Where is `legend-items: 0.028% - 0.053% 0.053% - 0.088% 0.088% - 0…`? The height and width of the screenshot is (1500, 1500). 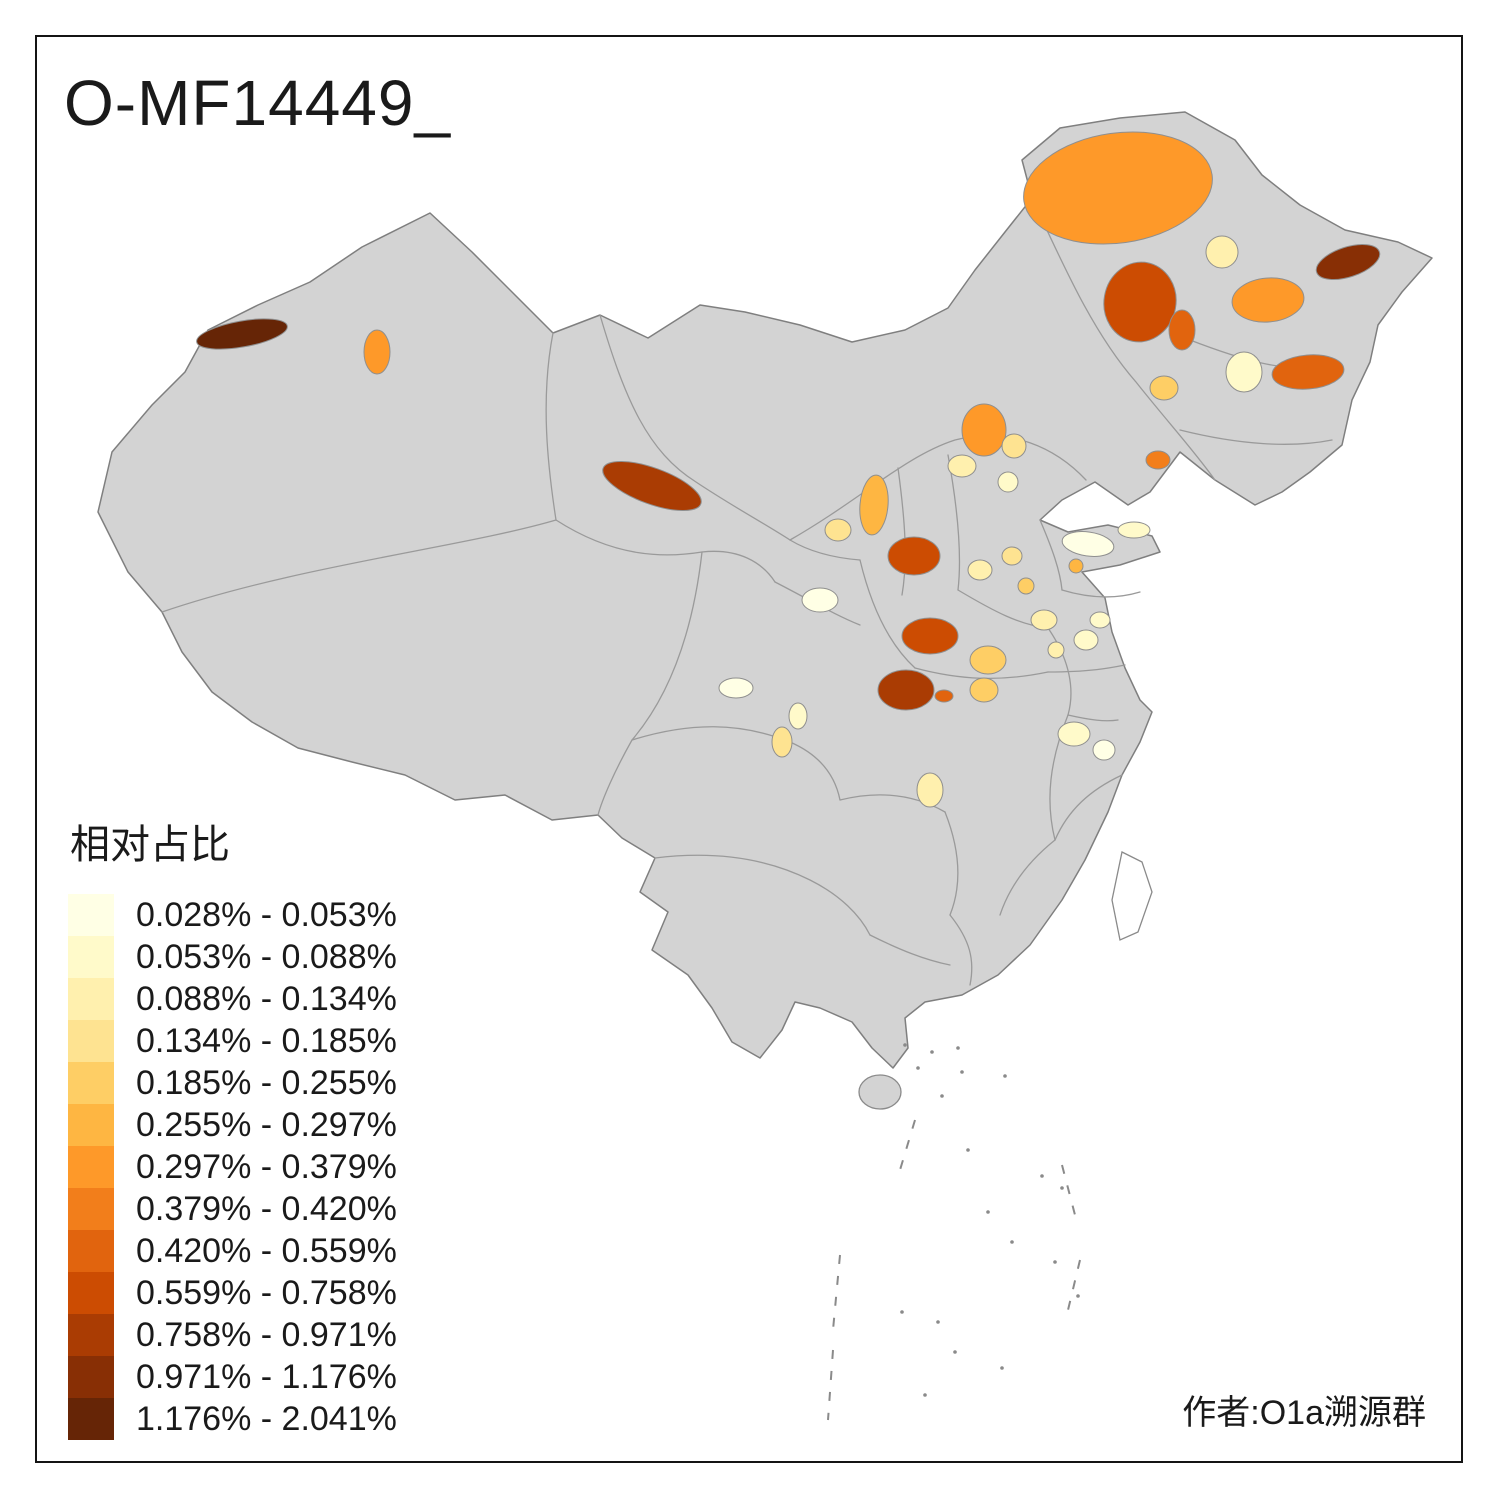
legend-items: 0.028% - 0.053% 0.053% - 0.088% 0.088% - 0… is located at coordinates (232, 1167).